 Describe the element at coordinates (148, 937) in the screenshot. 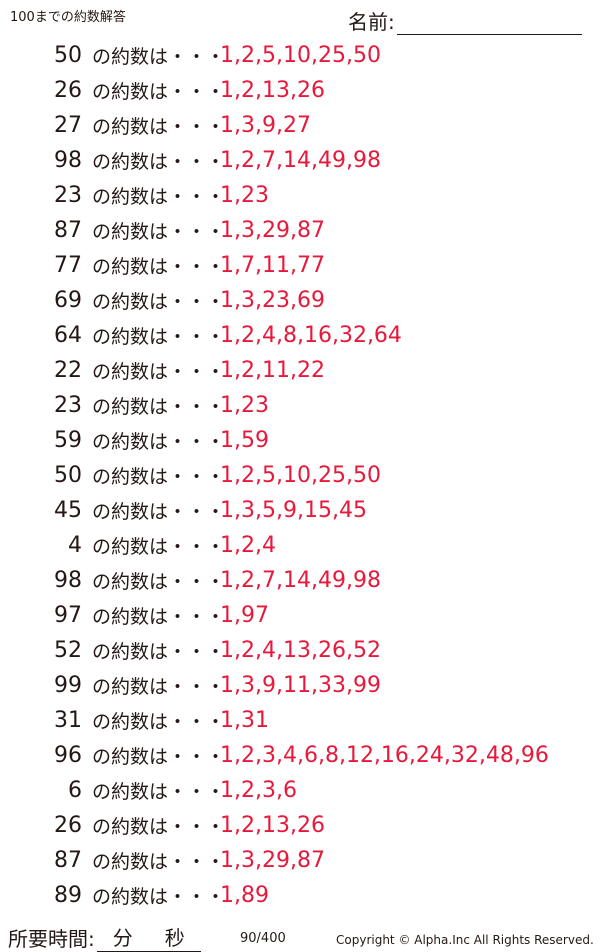

I see `time-blank-line: 分 秒` at that location.